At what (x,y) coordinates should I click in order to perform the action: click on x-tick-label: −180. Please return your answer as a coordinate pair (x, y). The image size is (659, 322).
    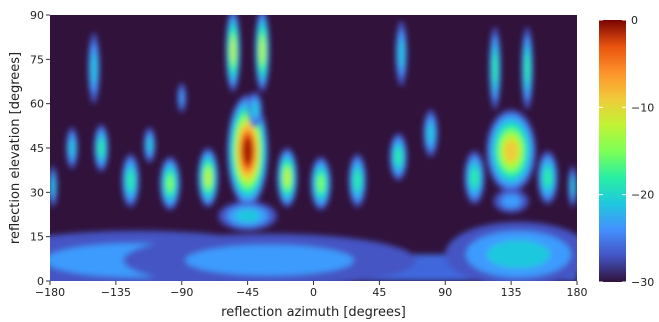
    Looking at the image, I should click on (50, 292).